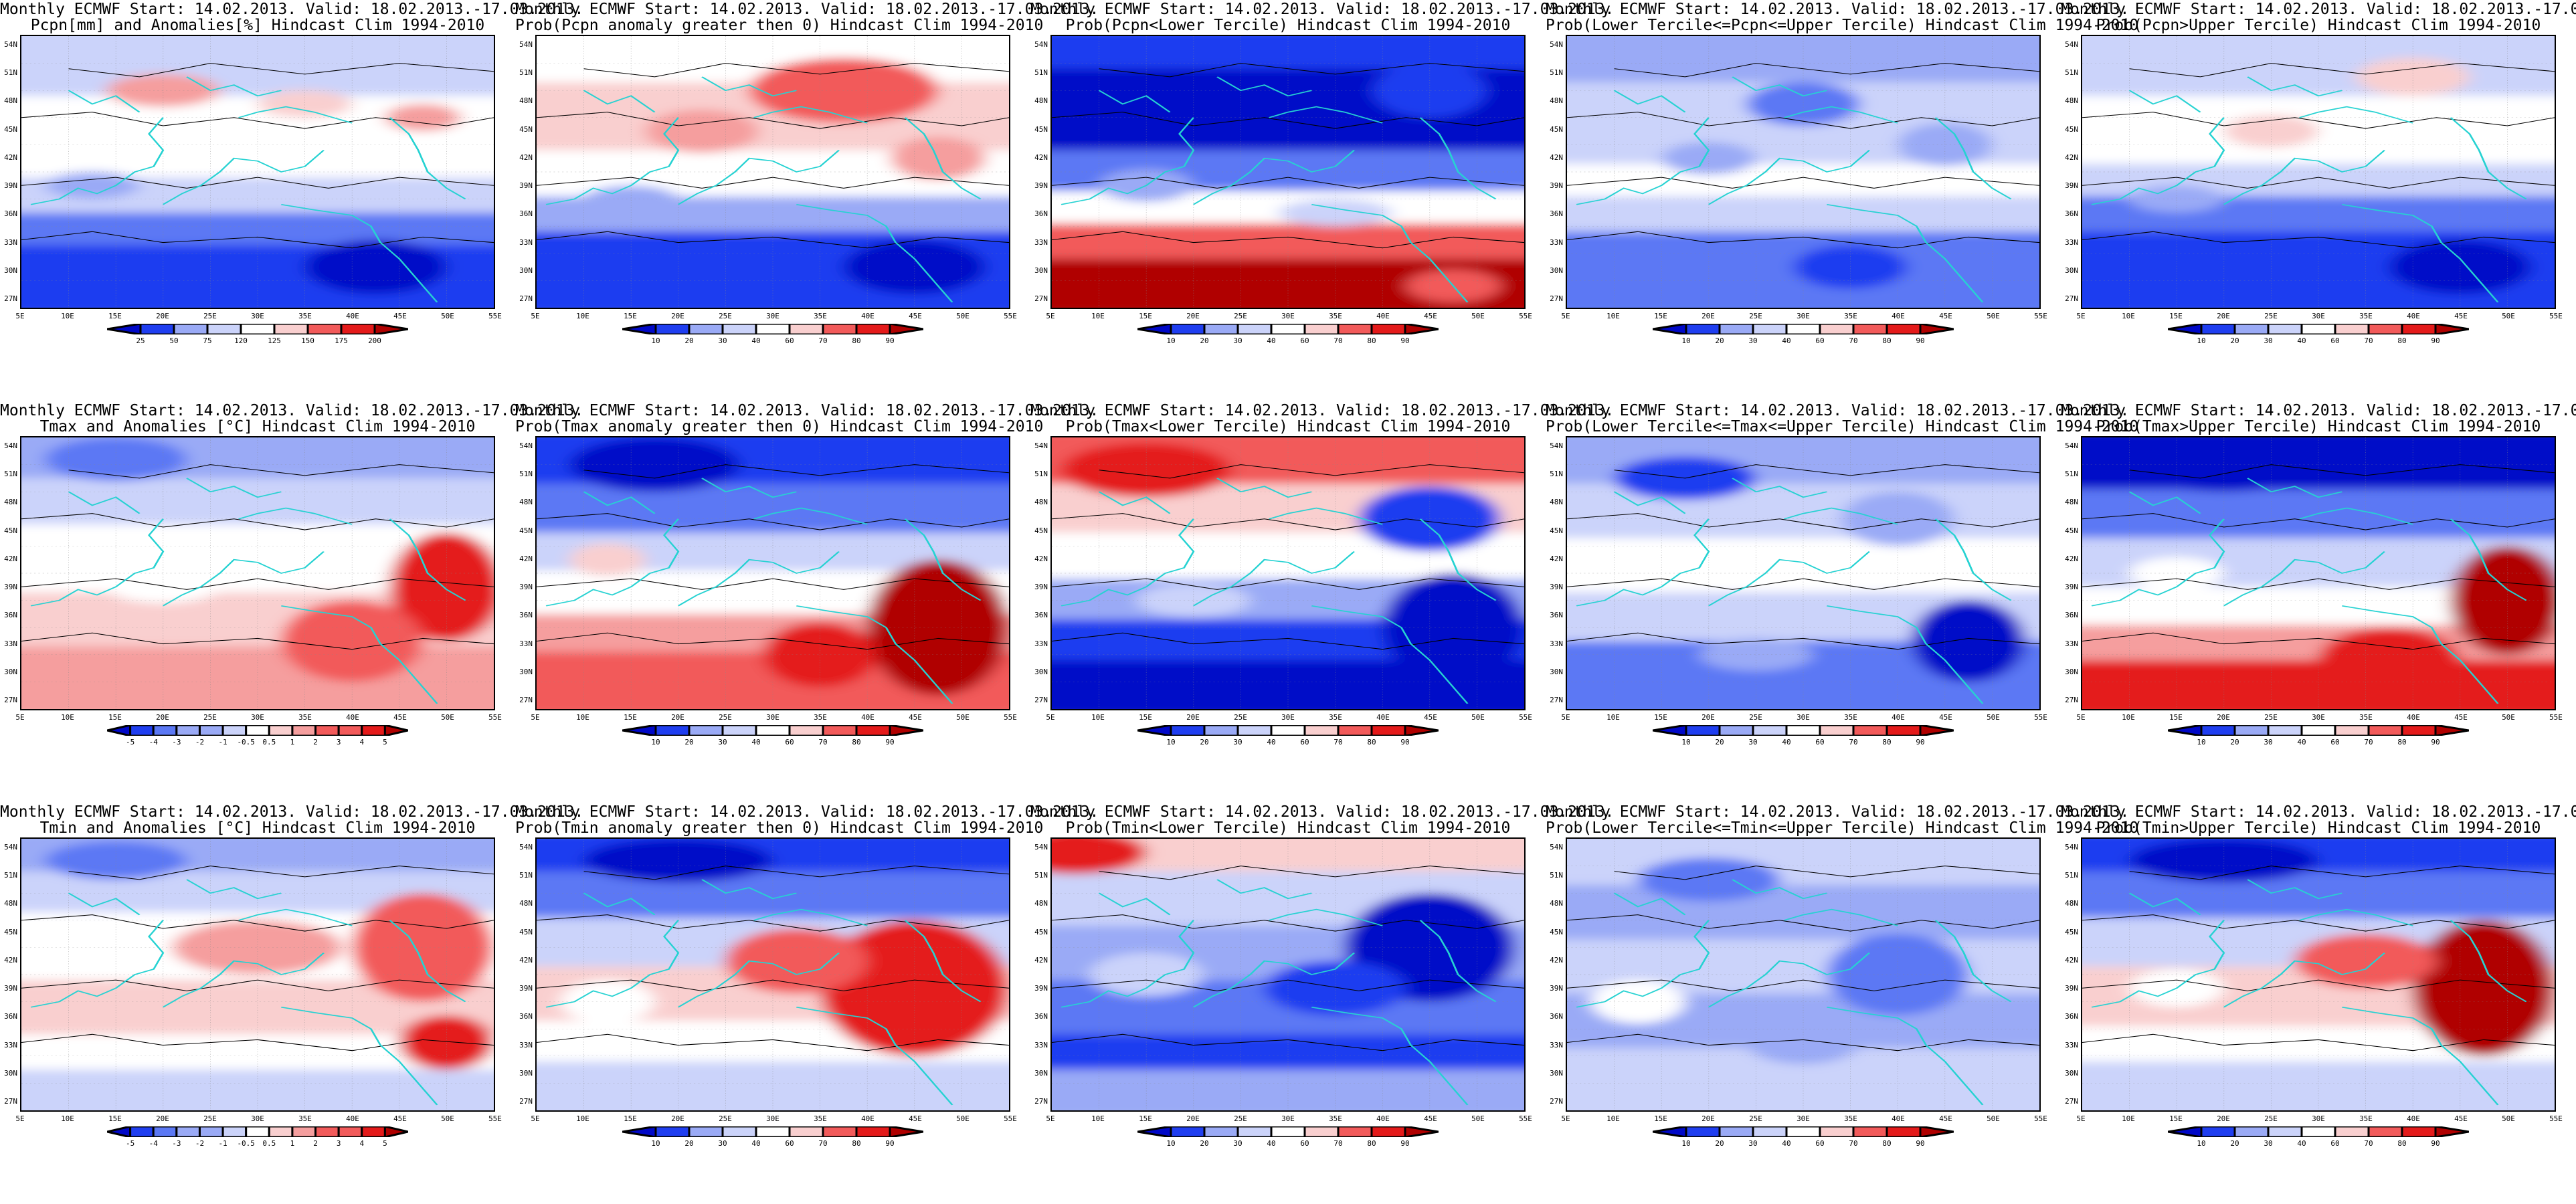  I want to click on map-field, so click(1288, 974).